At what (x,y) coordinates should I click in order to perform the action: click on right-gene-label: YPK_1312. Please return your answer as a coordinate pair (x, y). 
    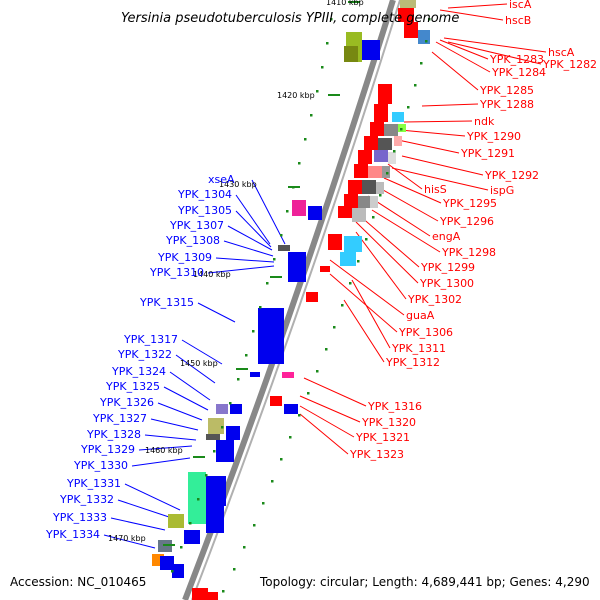
    Looking at the image, I should click on (412, 362).